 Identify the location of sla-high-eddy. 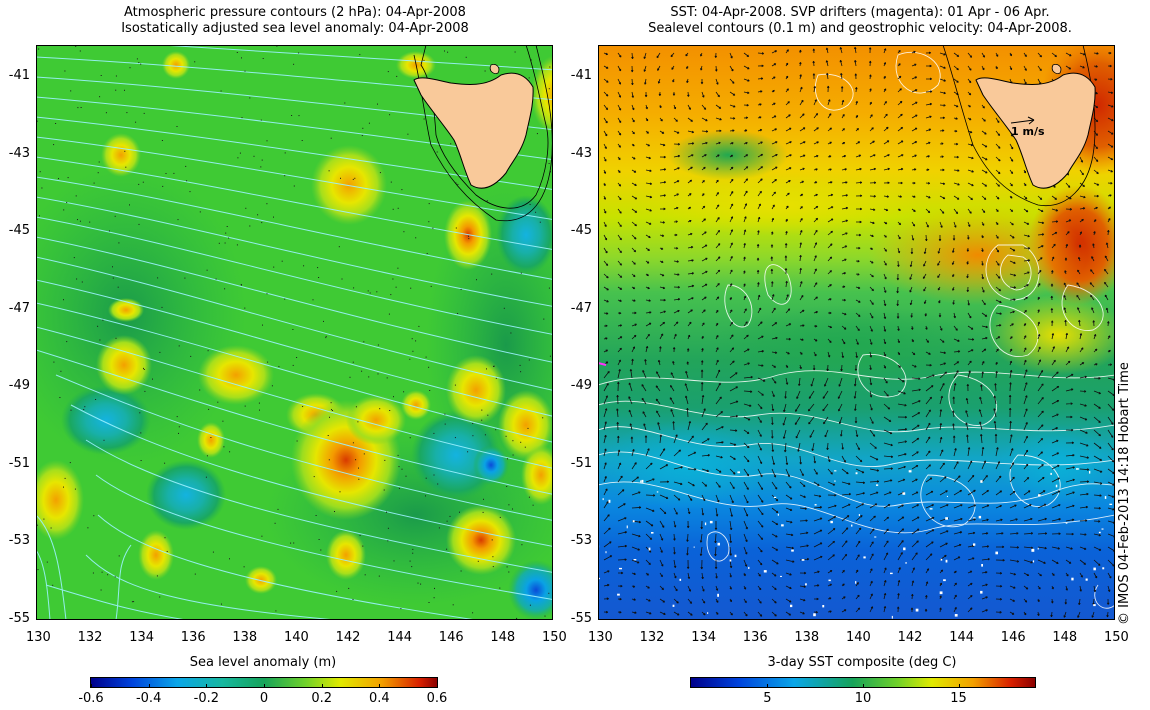
(176, 65).